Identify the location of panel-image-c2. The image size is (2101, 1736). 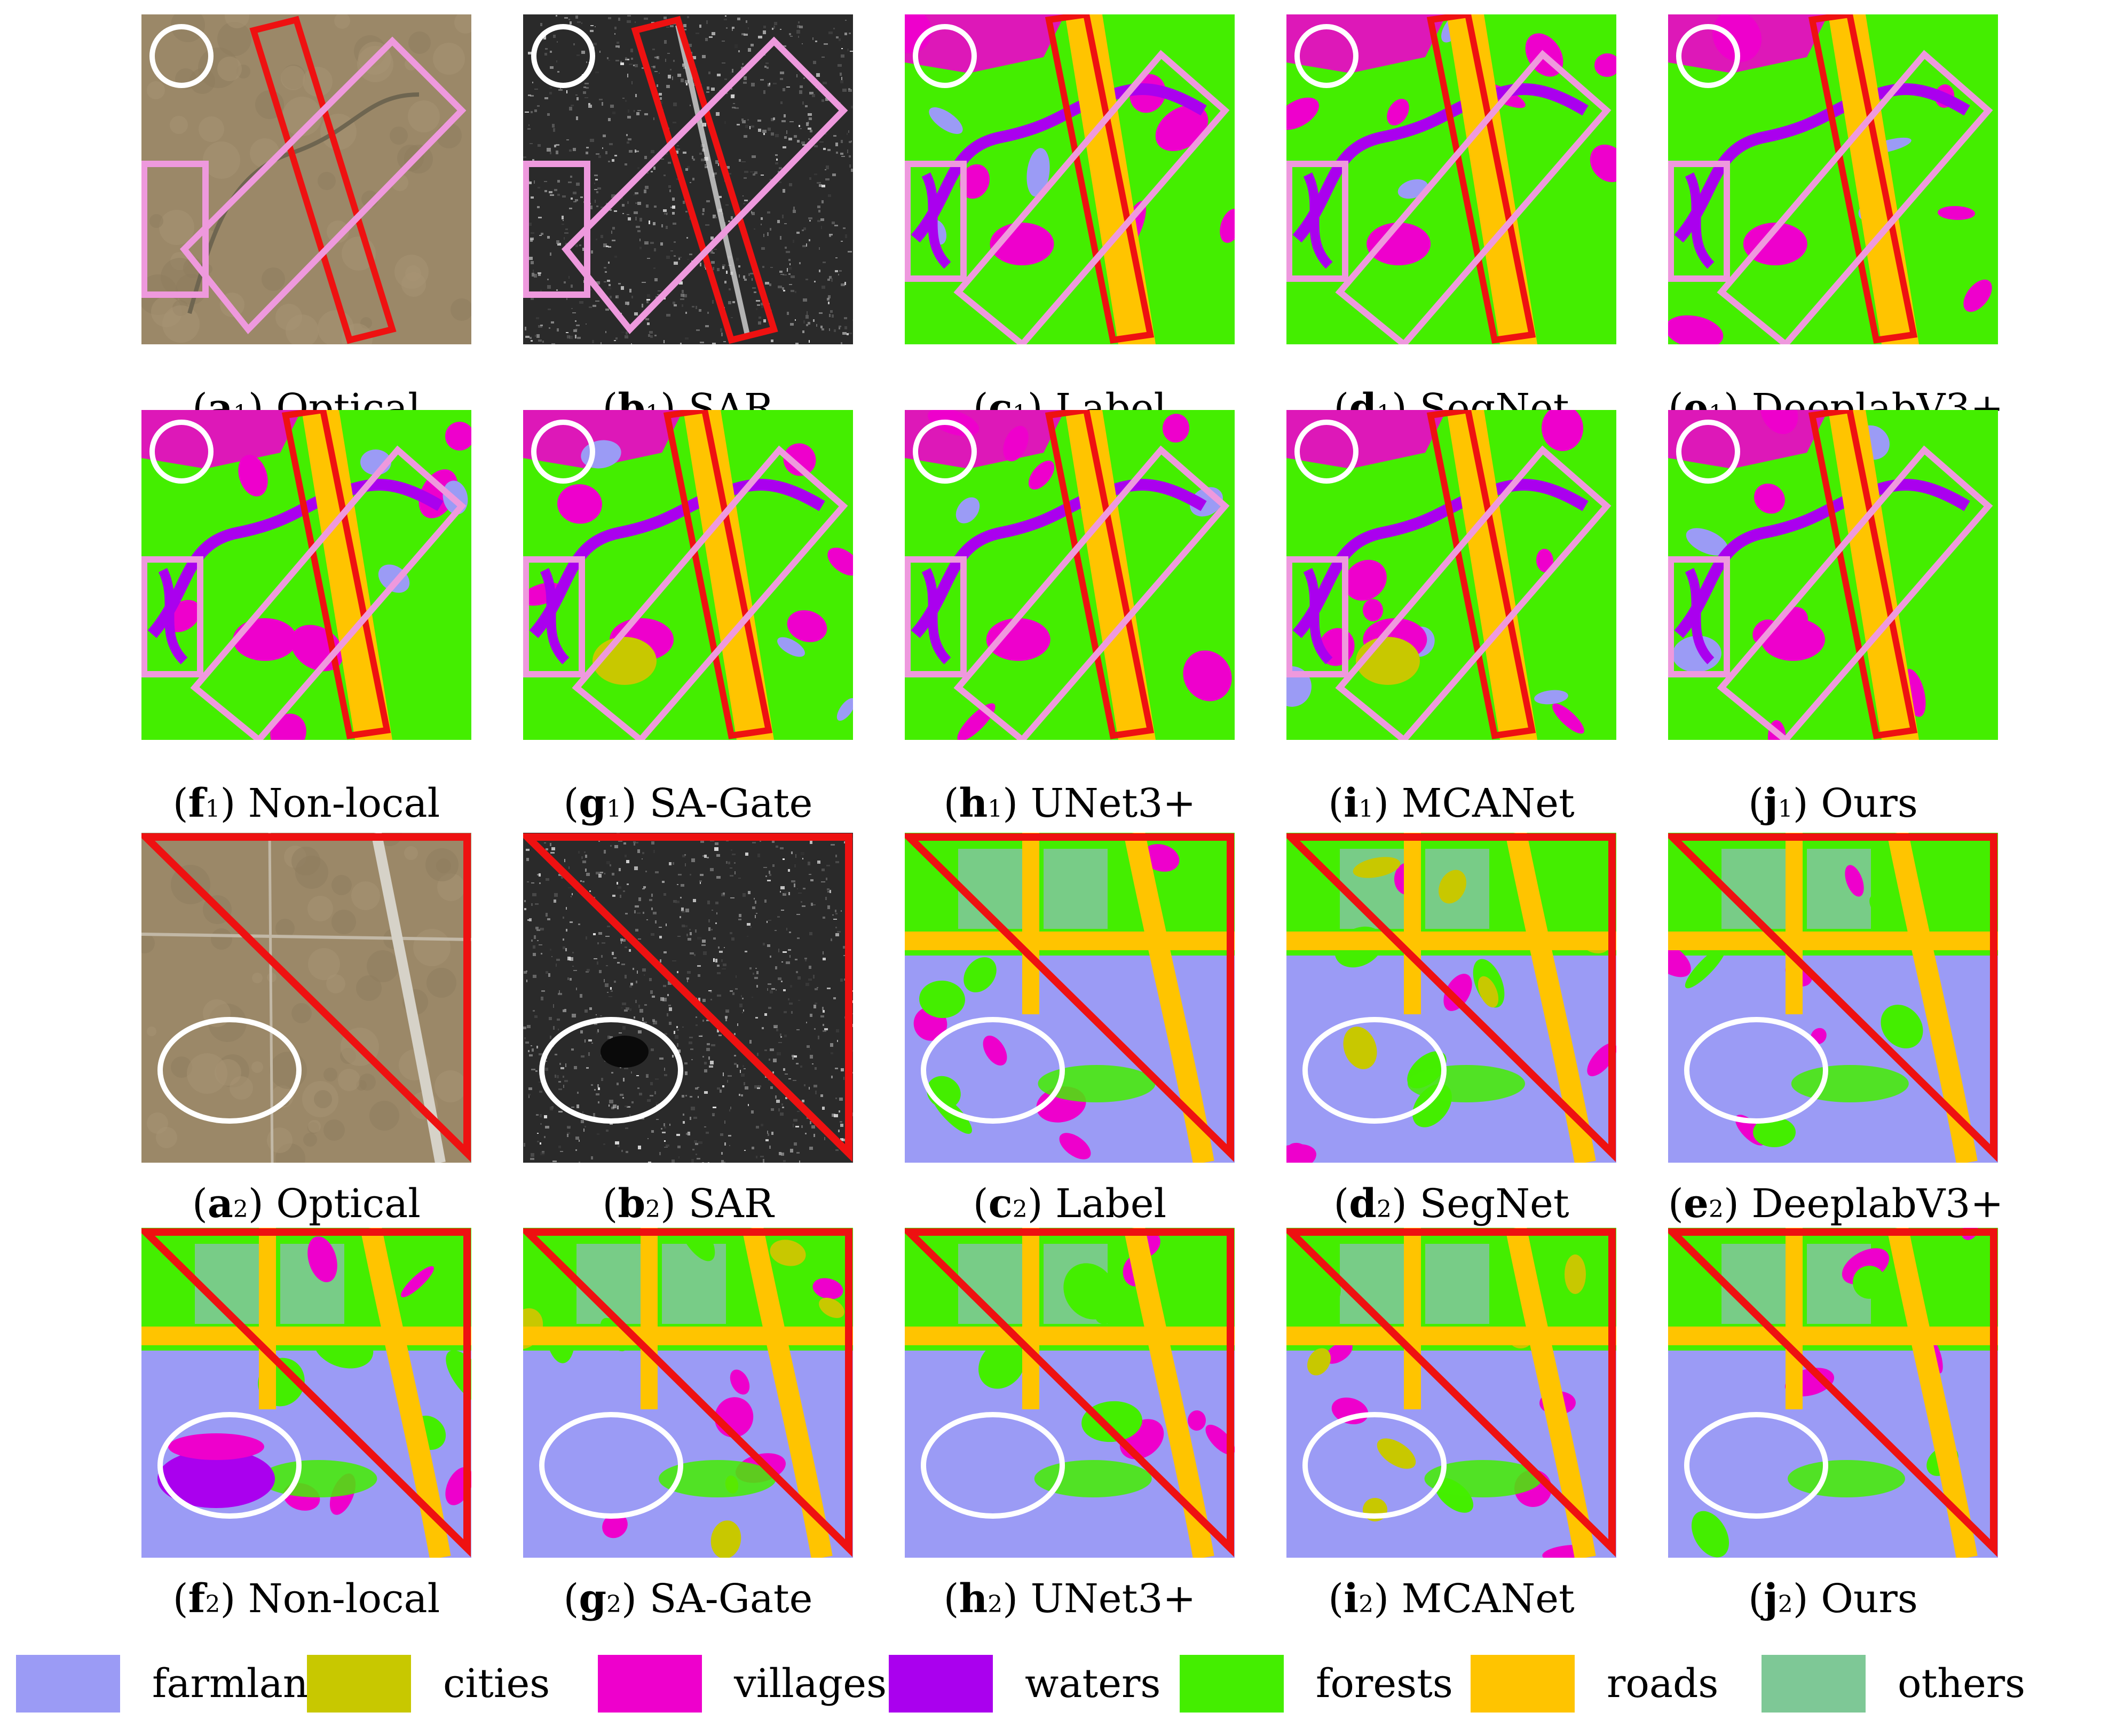
(1070, 998).